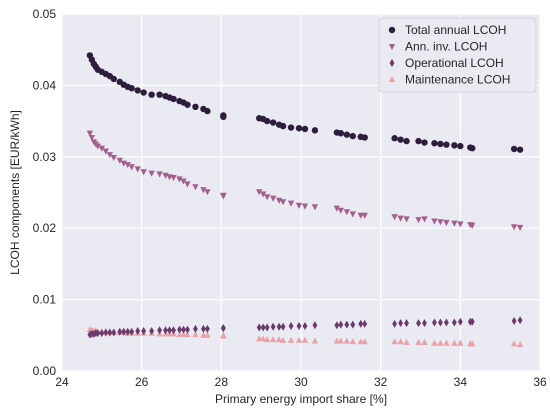  Describe the element at coordinates (457, 80) in the screenshot. I see `legend-label: Maintenance LCOH` at that location.